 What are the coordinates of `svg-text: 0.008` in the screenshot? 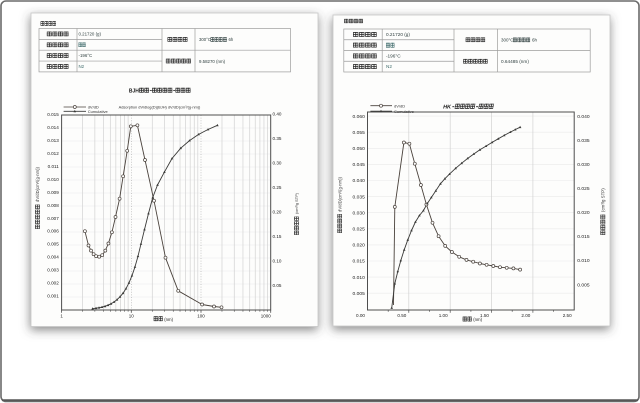 It's located at (53, 205).